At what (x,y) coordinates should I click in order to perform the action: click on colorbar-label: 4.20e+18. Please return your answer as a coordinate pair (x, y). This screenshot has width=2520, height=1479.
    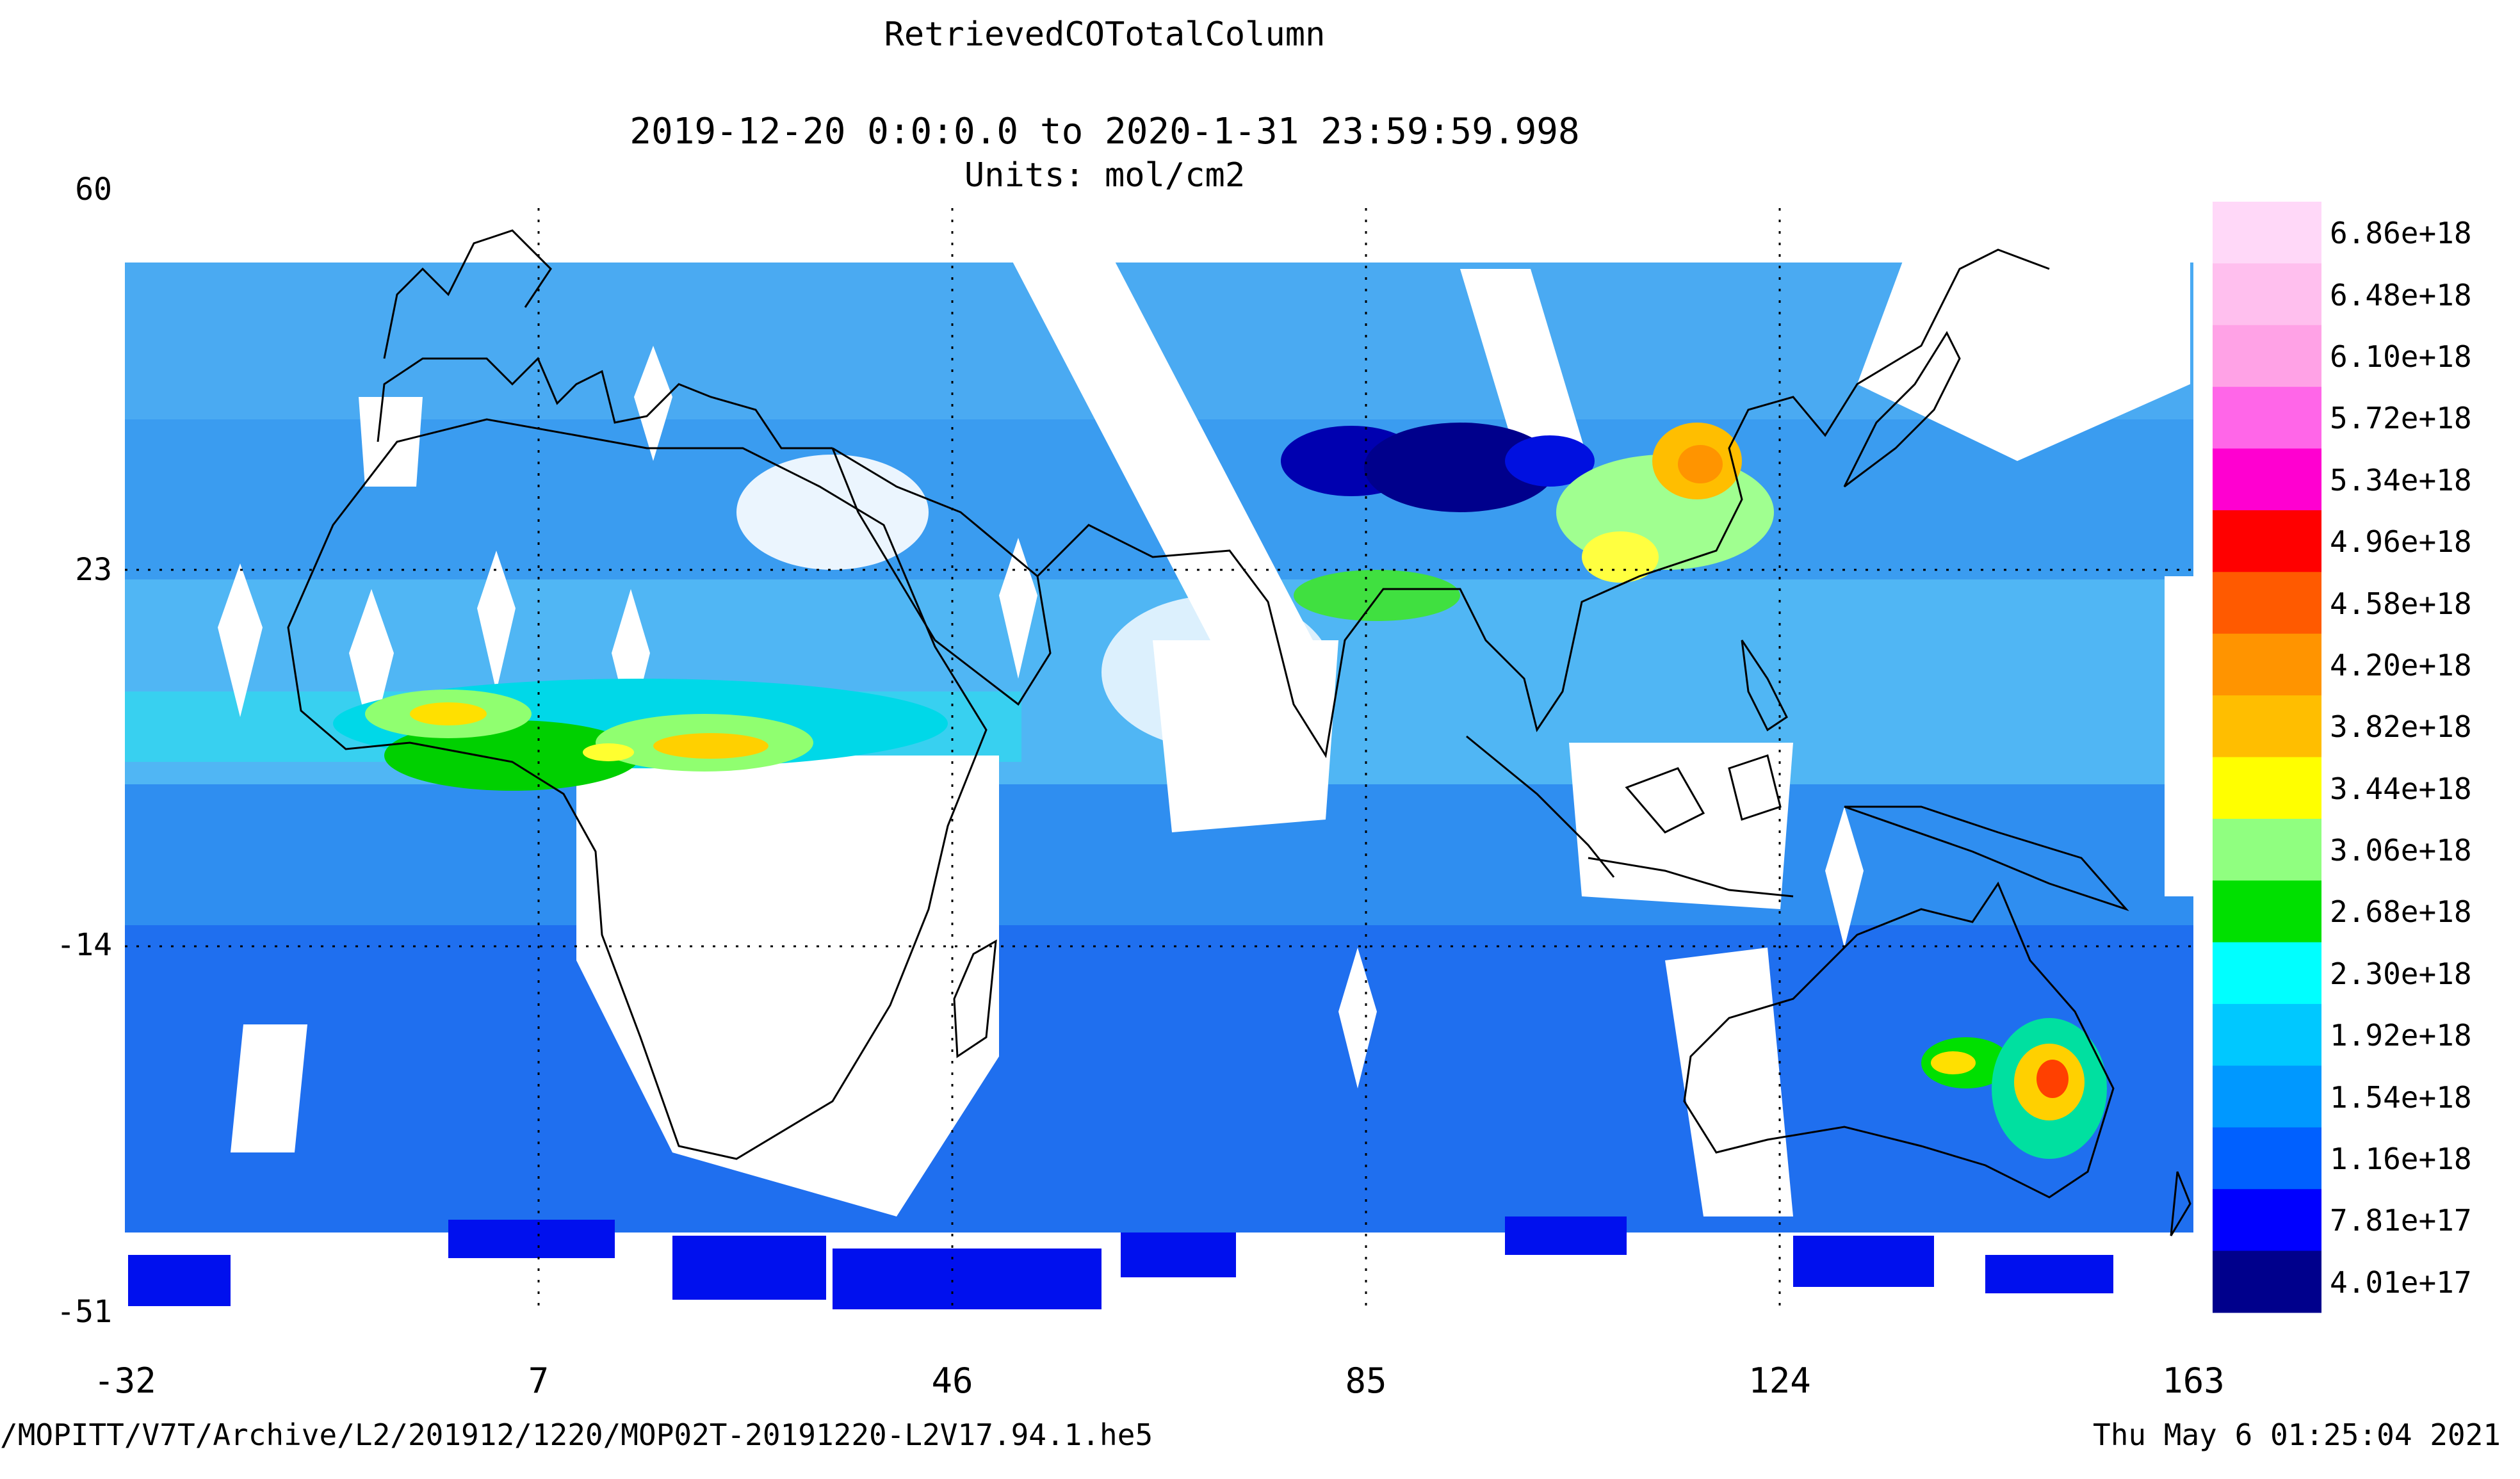
    Looking at the image, I should click on (2401, 665).